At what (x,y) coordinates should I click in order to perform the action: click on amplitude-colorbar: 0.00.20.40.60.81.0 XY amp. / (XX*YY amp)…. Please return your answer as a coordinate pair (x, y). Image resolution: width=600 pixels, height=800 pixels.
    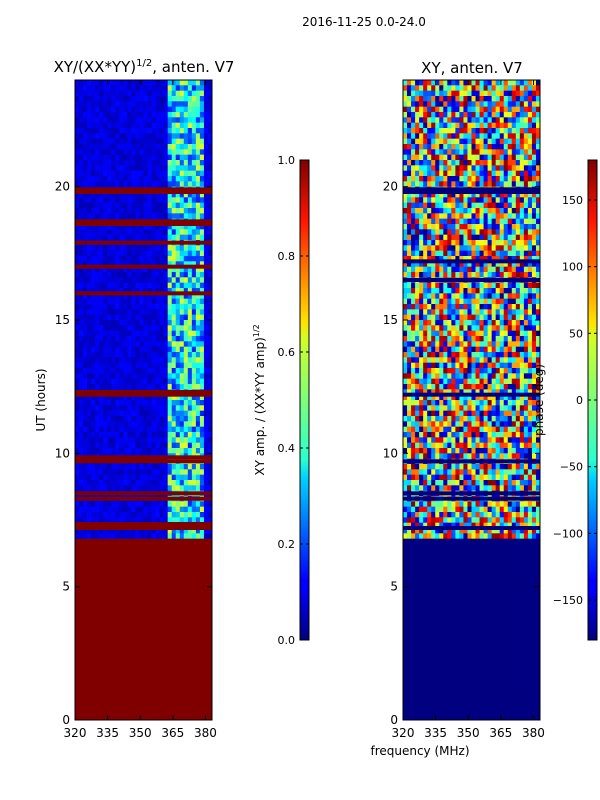
    Looking at the image, I should click on (281, 400).